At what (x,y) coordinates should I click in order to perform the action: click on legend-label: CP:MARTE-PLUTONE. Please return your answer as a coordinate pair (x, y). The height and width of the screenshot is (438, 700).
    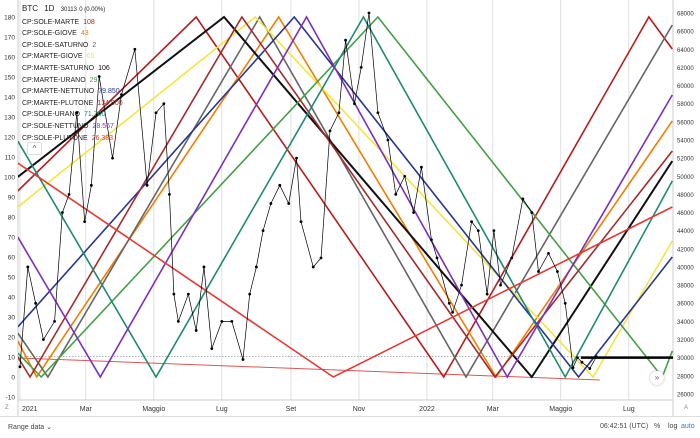
    Looking at the image, I should click on (58, 103).